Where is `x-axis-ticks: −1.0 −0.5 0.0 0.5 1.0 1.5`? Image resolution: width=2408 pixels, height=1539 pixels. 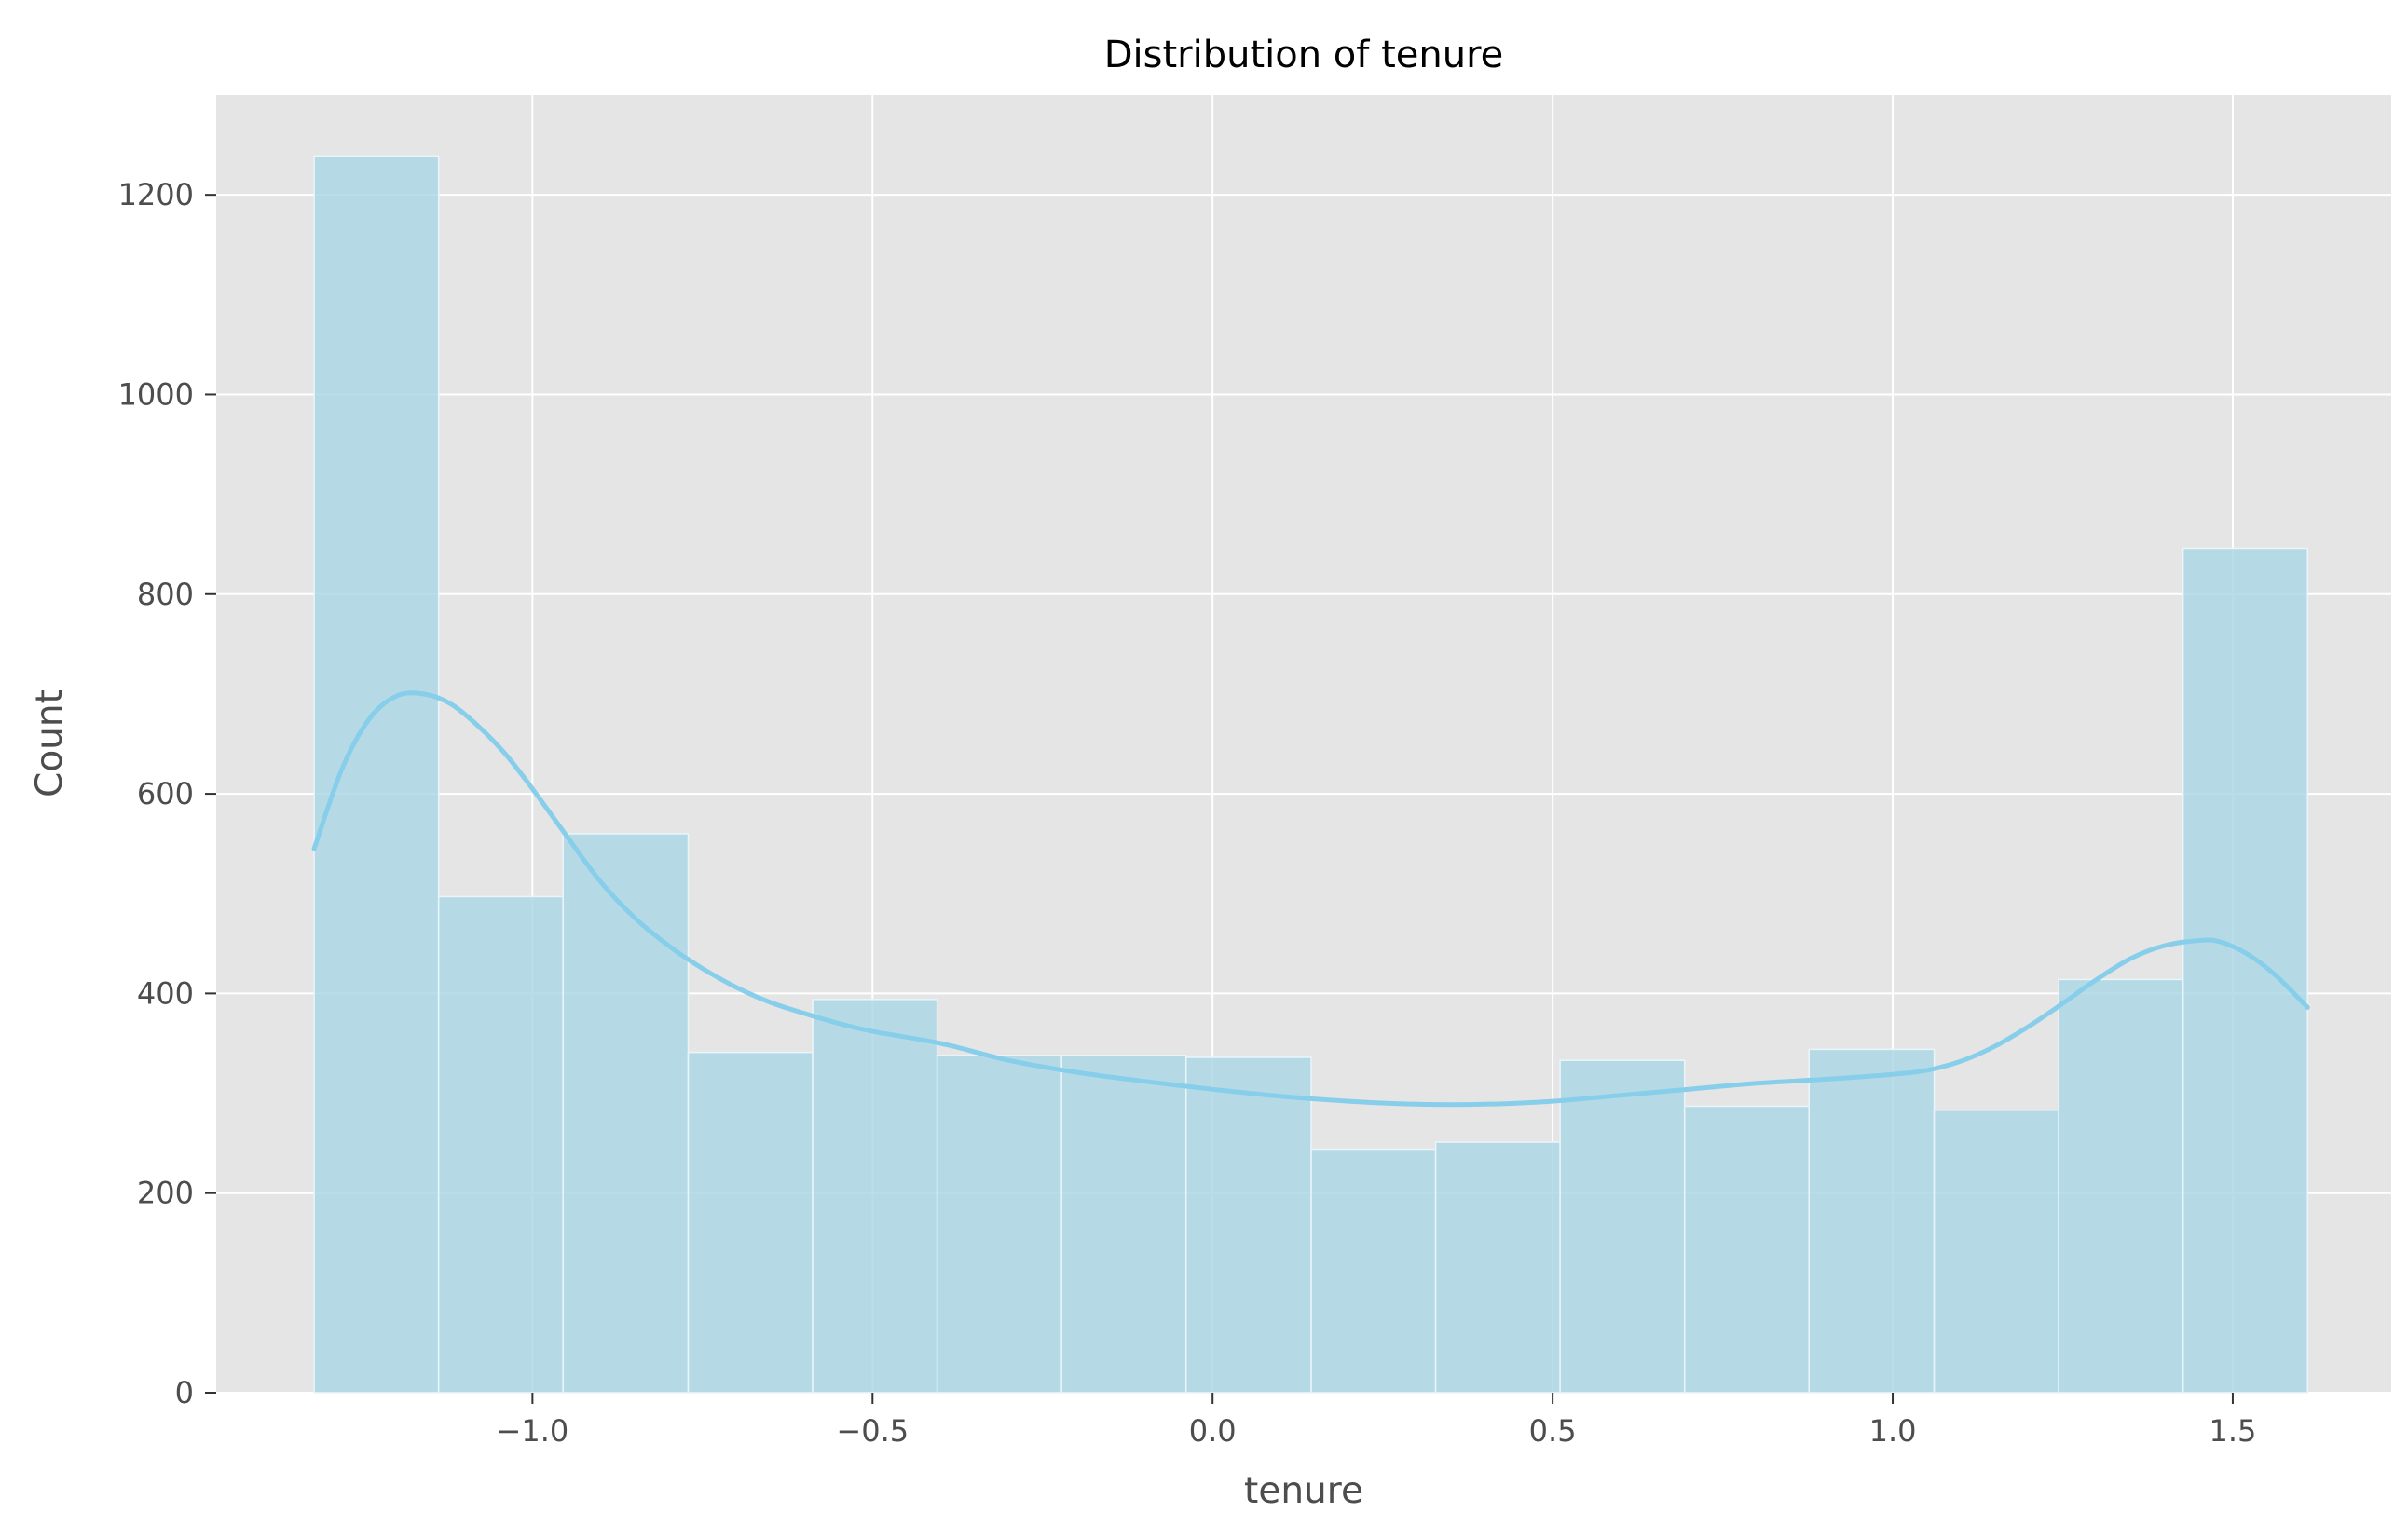
x-axis-ticks: −1.0 −0.5 0.0 0.5 1.0 1.5 is located at coordinates (1377, 1421).